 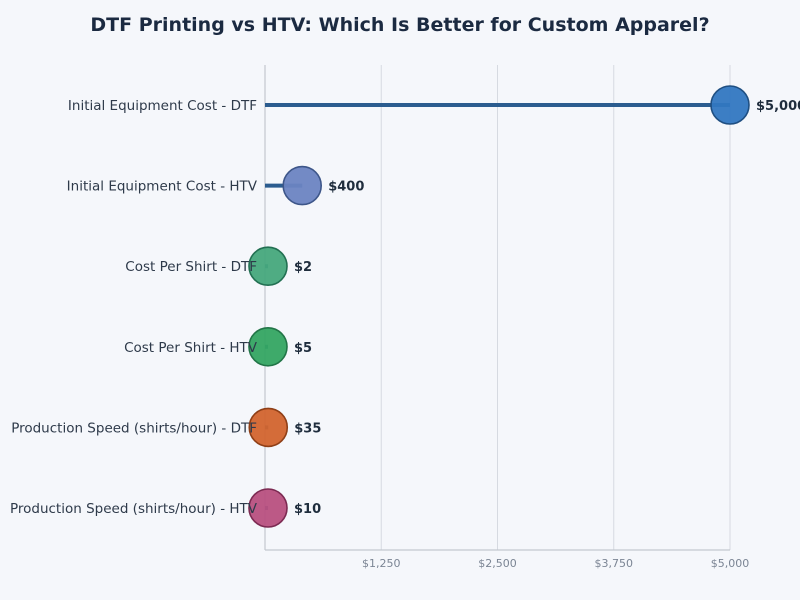 What do you see at coordinates (162, 187) in the screenshot?
I see `category-label: Initial Equipment Cost - HTV` at bounding box center [162, 187].